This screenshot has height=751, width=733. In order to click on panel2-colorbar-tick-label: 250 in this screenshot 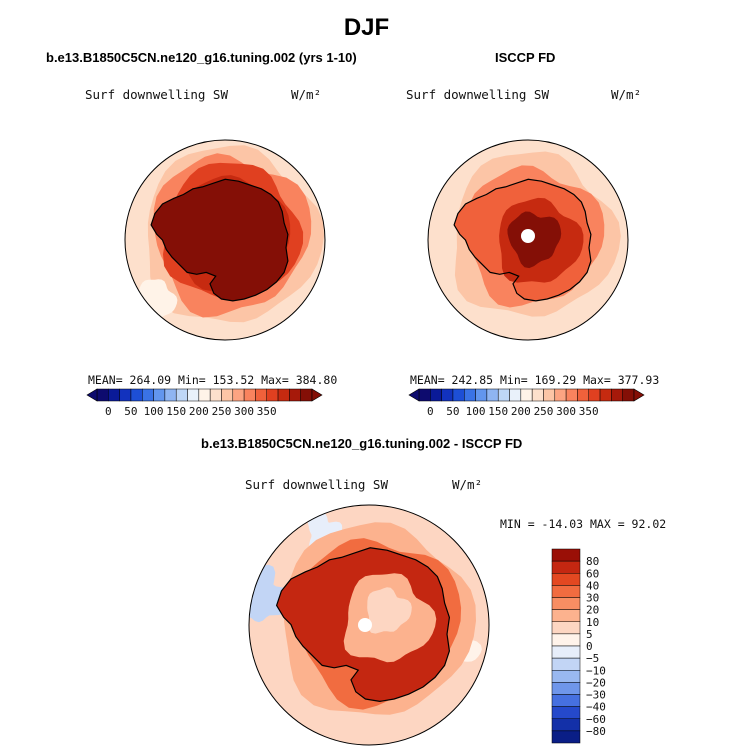, I will do `click(544, 411)`.